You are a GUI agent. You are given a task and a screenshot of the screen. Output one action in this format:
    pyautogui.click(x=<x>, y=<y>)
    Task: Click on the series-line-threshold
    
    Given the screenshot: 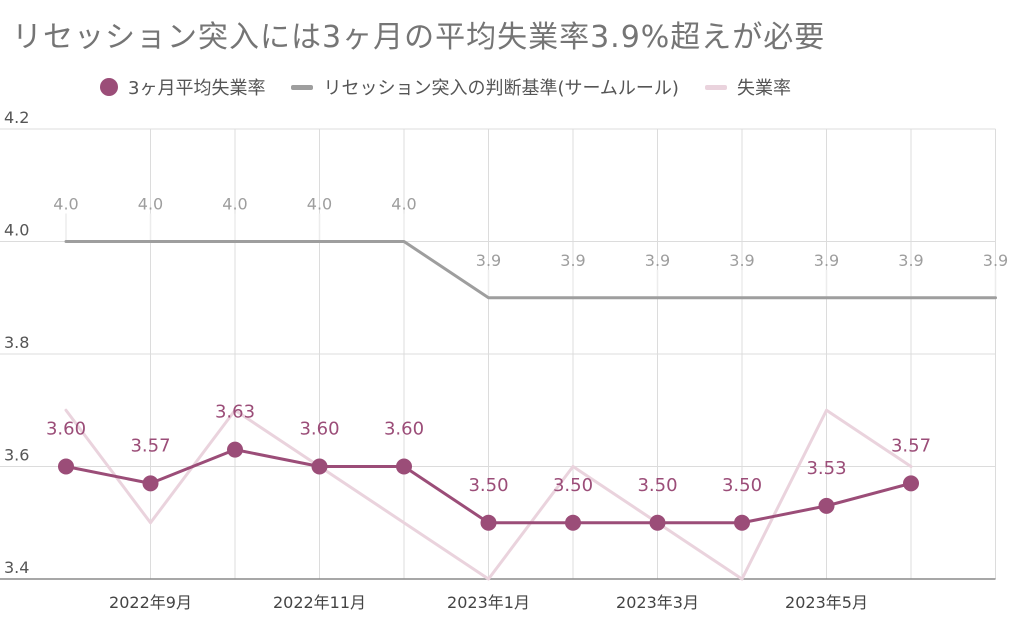 What is the action you would take?
    pyautogui.click(x=530, y=270)
    